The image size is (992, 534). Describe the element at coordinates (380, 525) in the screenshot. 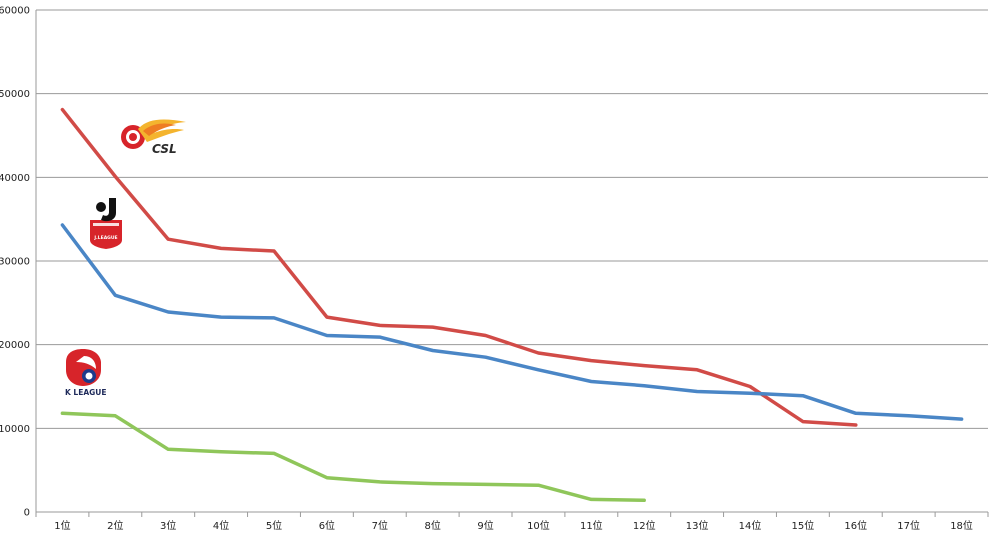

I see `x-tick-label: 7位` at that location.